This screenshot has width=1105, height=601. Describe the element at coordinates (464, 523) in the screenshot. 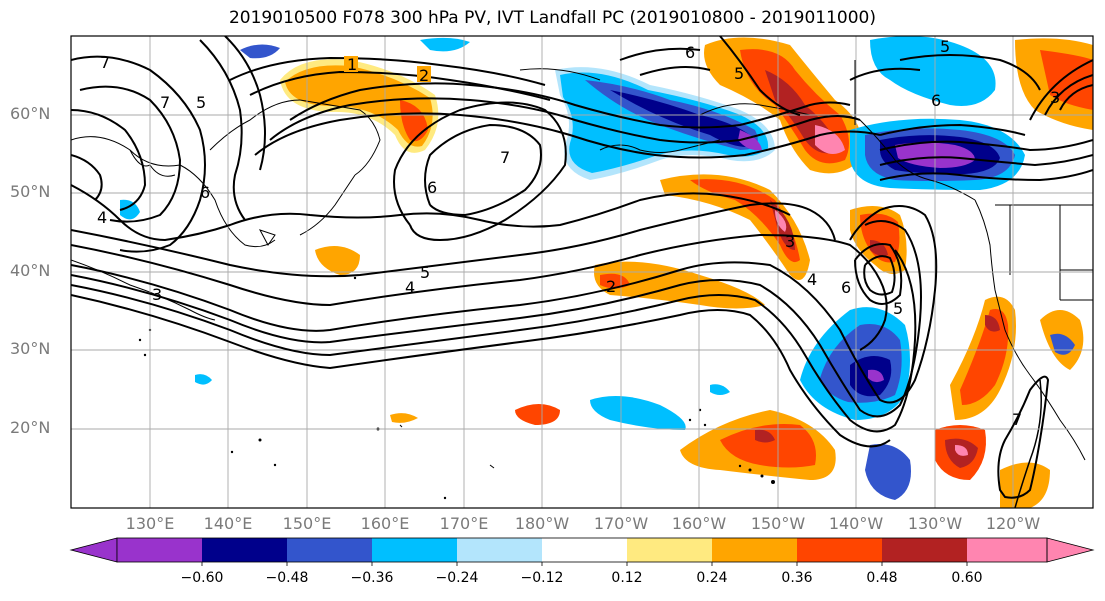

I see `lon-label-170e: 170°E` at that location.